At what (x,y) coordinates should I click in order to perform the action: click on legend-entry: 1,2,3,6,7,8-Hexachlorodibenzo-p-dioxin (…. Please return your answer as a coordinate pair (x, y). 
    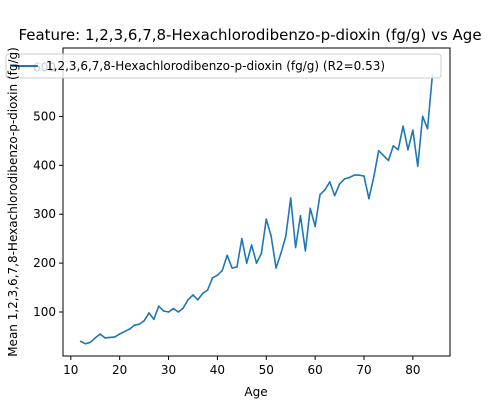
    Looking at the image, I should click on (215, 66).